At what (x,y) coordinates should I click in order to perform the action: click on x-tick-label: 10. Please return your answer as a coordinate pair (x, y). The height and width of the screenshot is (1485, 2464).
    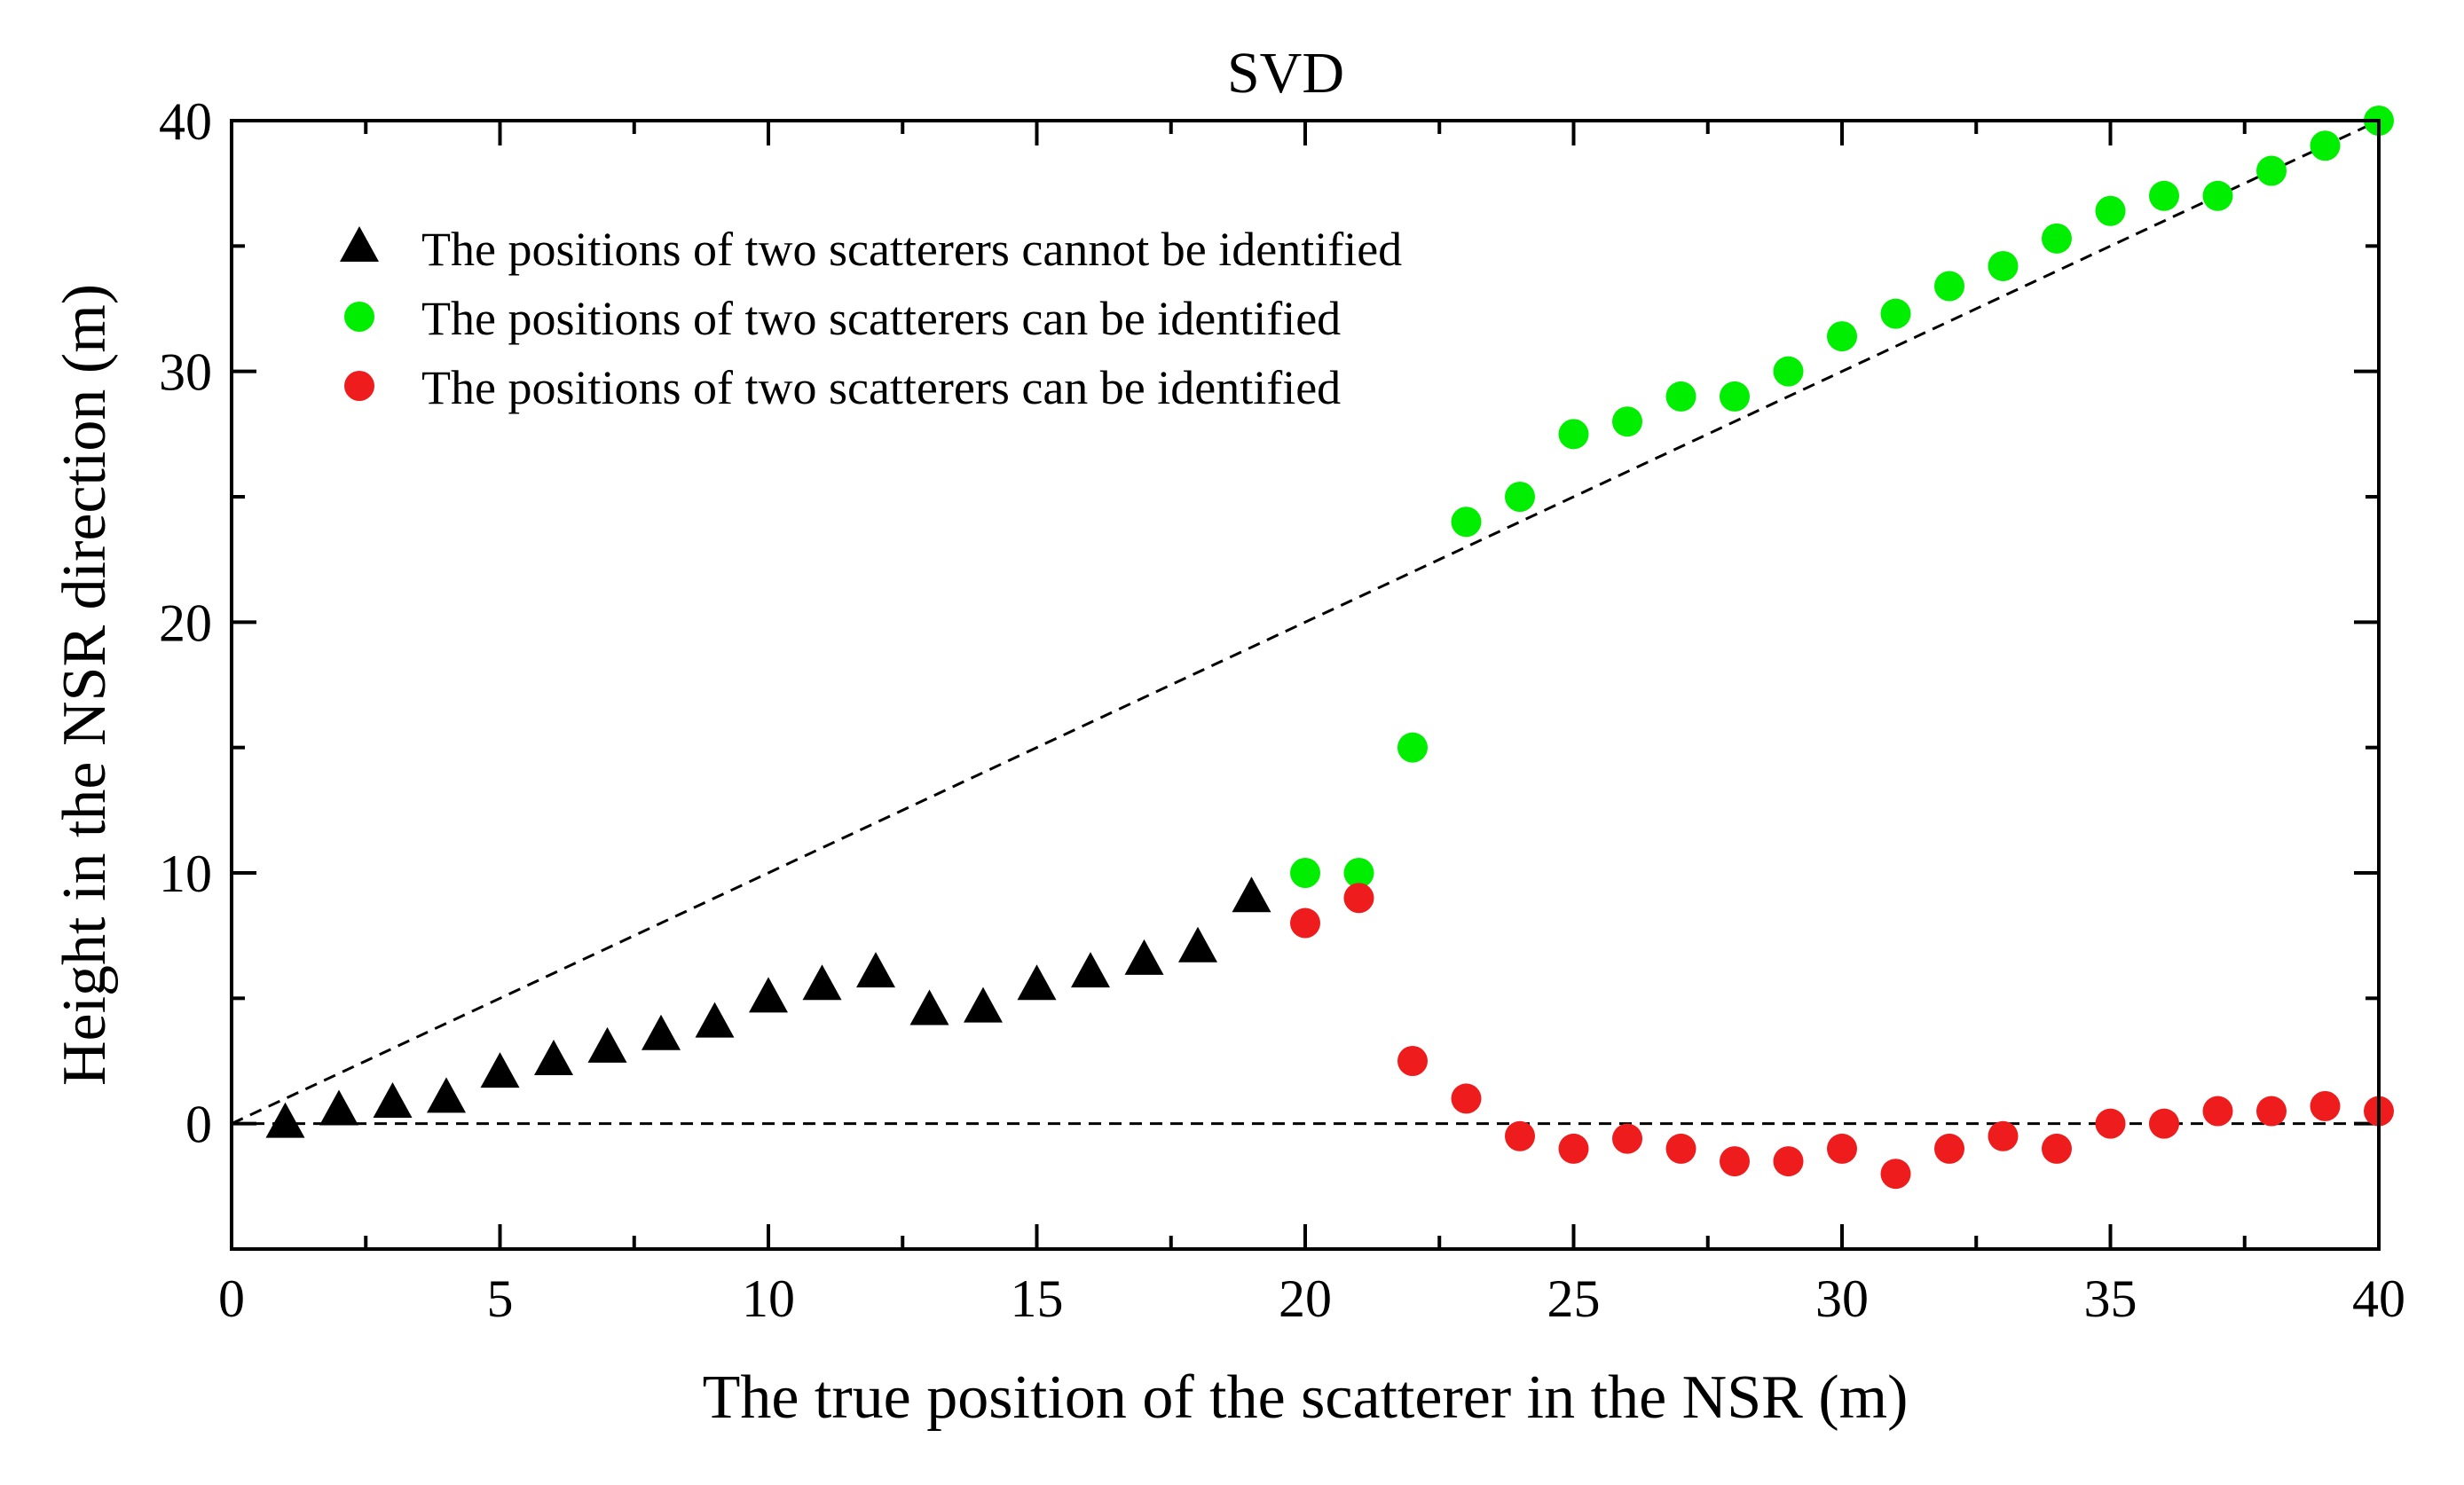
    Looking at the image, I should click on (768, 1298).